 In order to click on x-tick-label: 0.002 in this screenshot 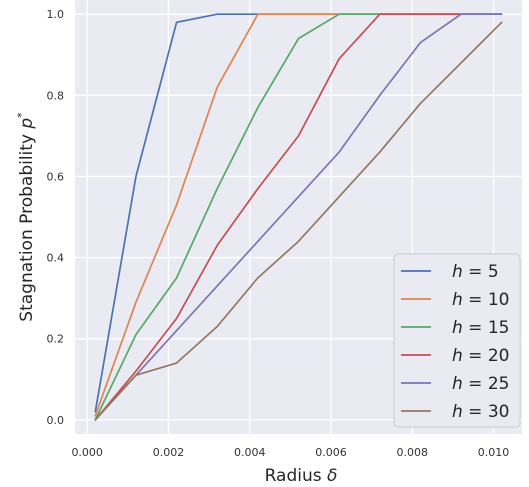, I will do `click(169, 452)`.